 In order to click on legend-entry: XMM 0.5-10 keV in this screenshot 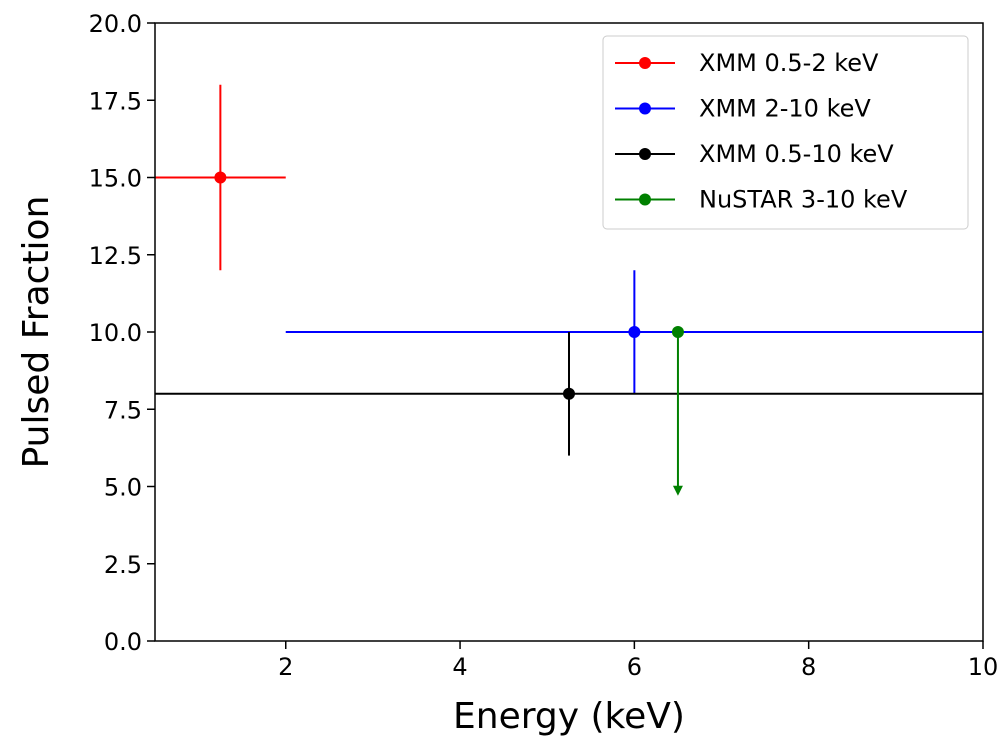, I will do `click(754, 154)`.